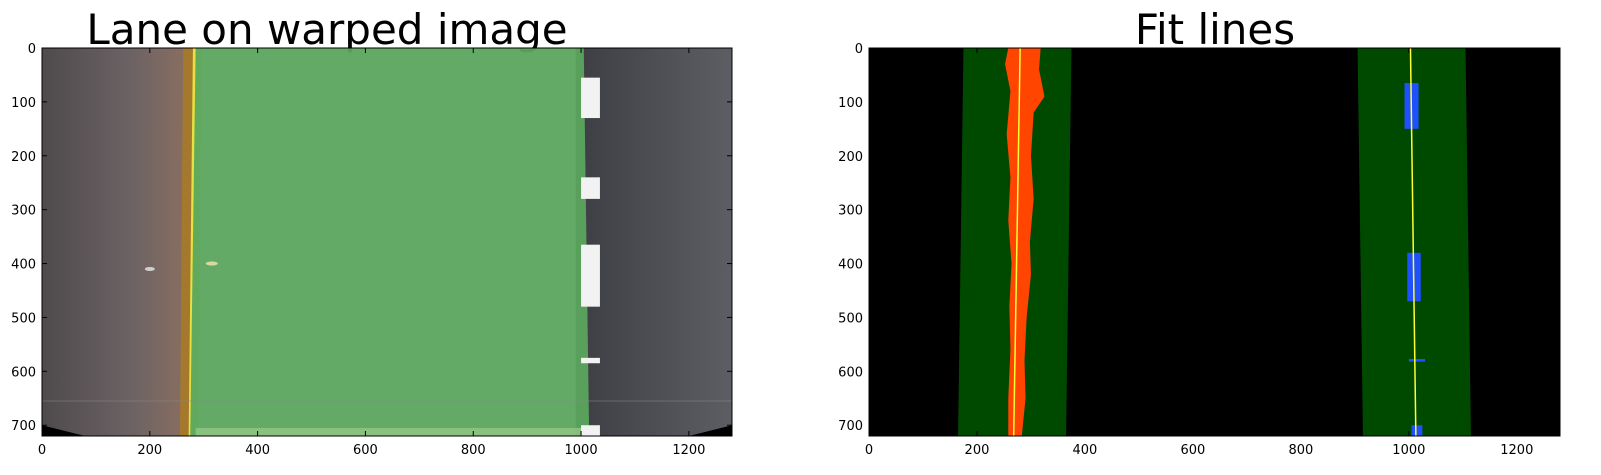 The width and height of the screenshot is (1601, 475). I want to click on road-surface-right, so click(653, 242).